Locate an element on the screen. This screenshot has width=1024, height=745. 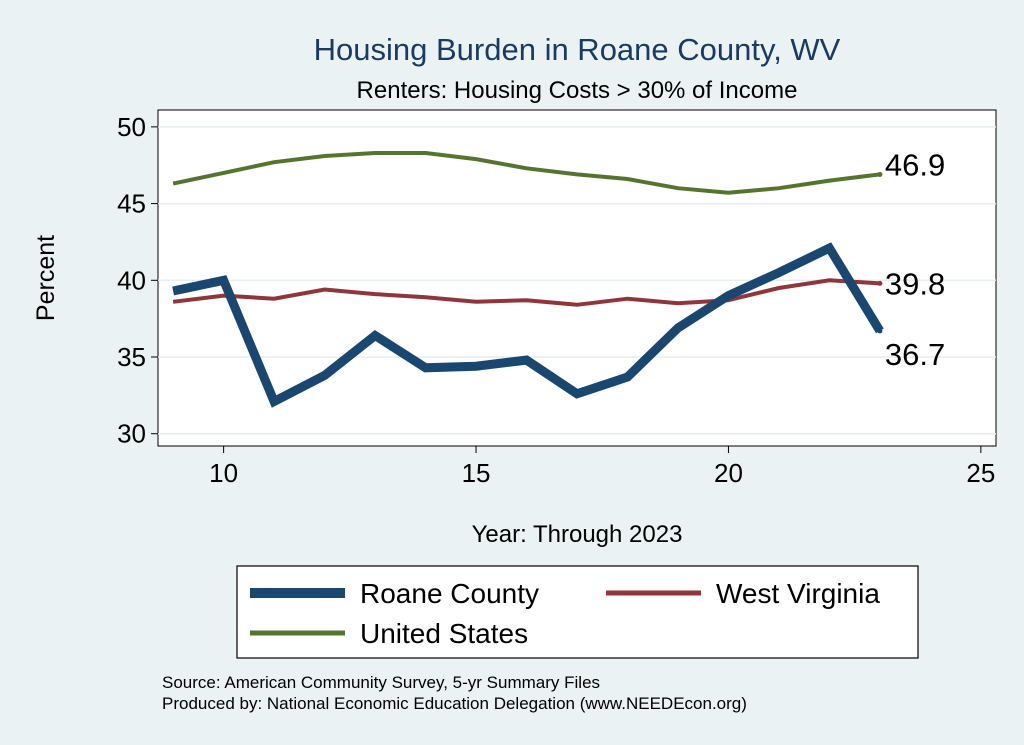
x-axis: 10 15 20 25 is located at coordinates (602, 467).